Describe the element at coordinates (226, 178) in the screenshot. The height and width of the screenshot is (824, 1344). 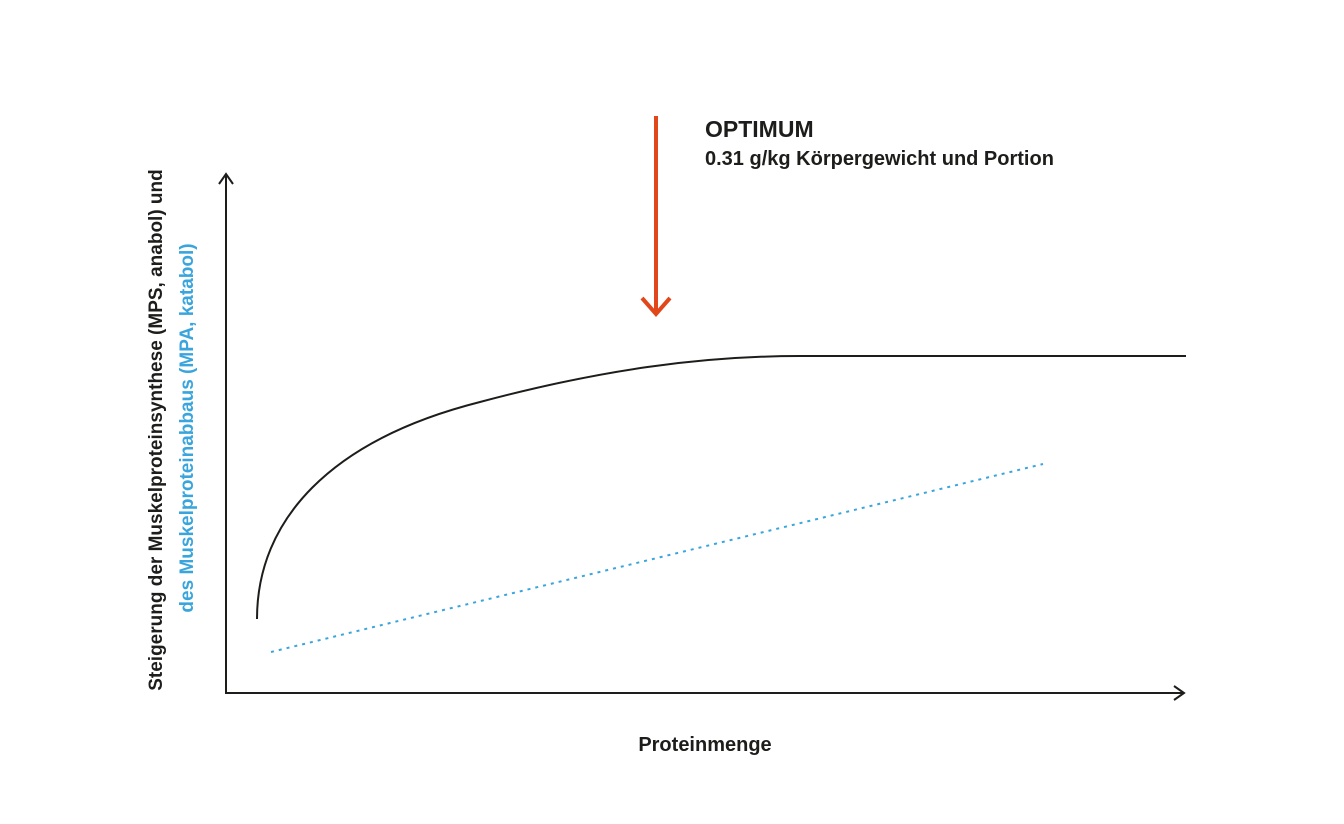
I see `y-axis-arrow` at that location.